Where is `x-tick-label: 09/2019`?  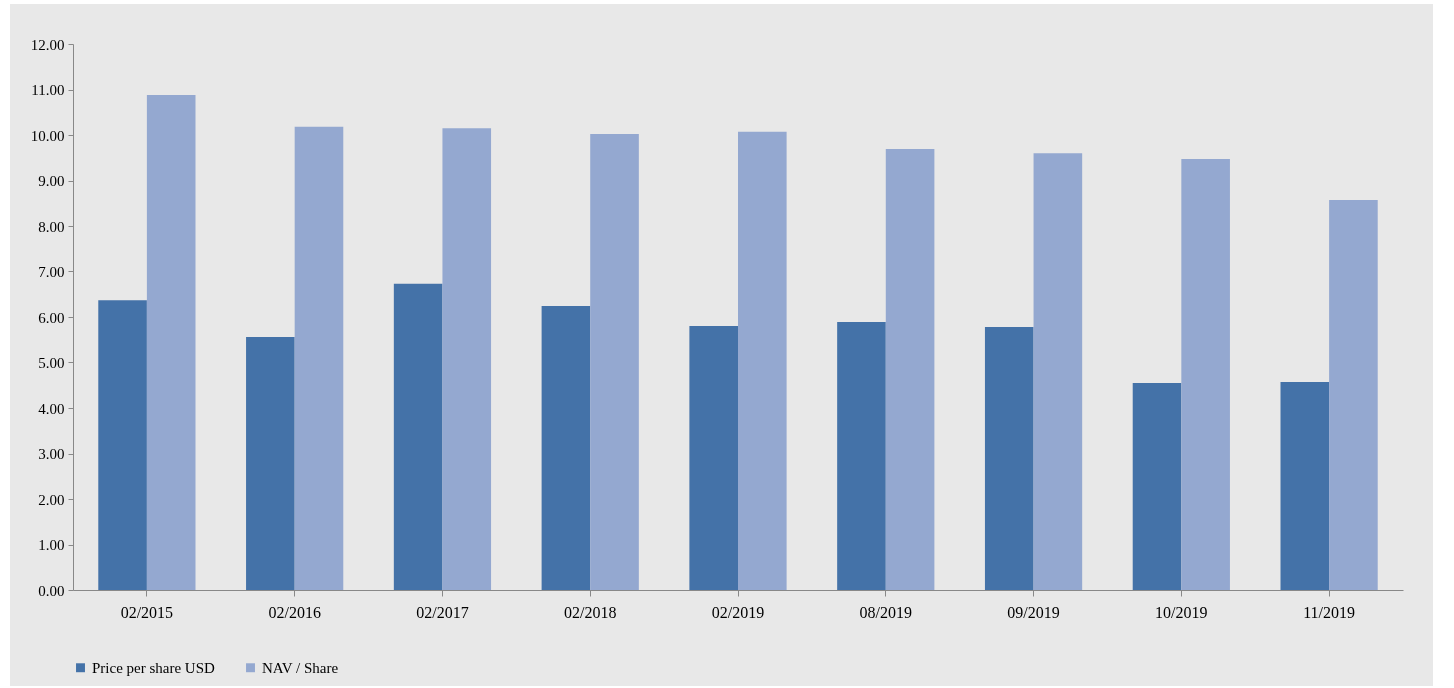
x-tick-label: 09/2019 is located at coordinates (1033, 612).